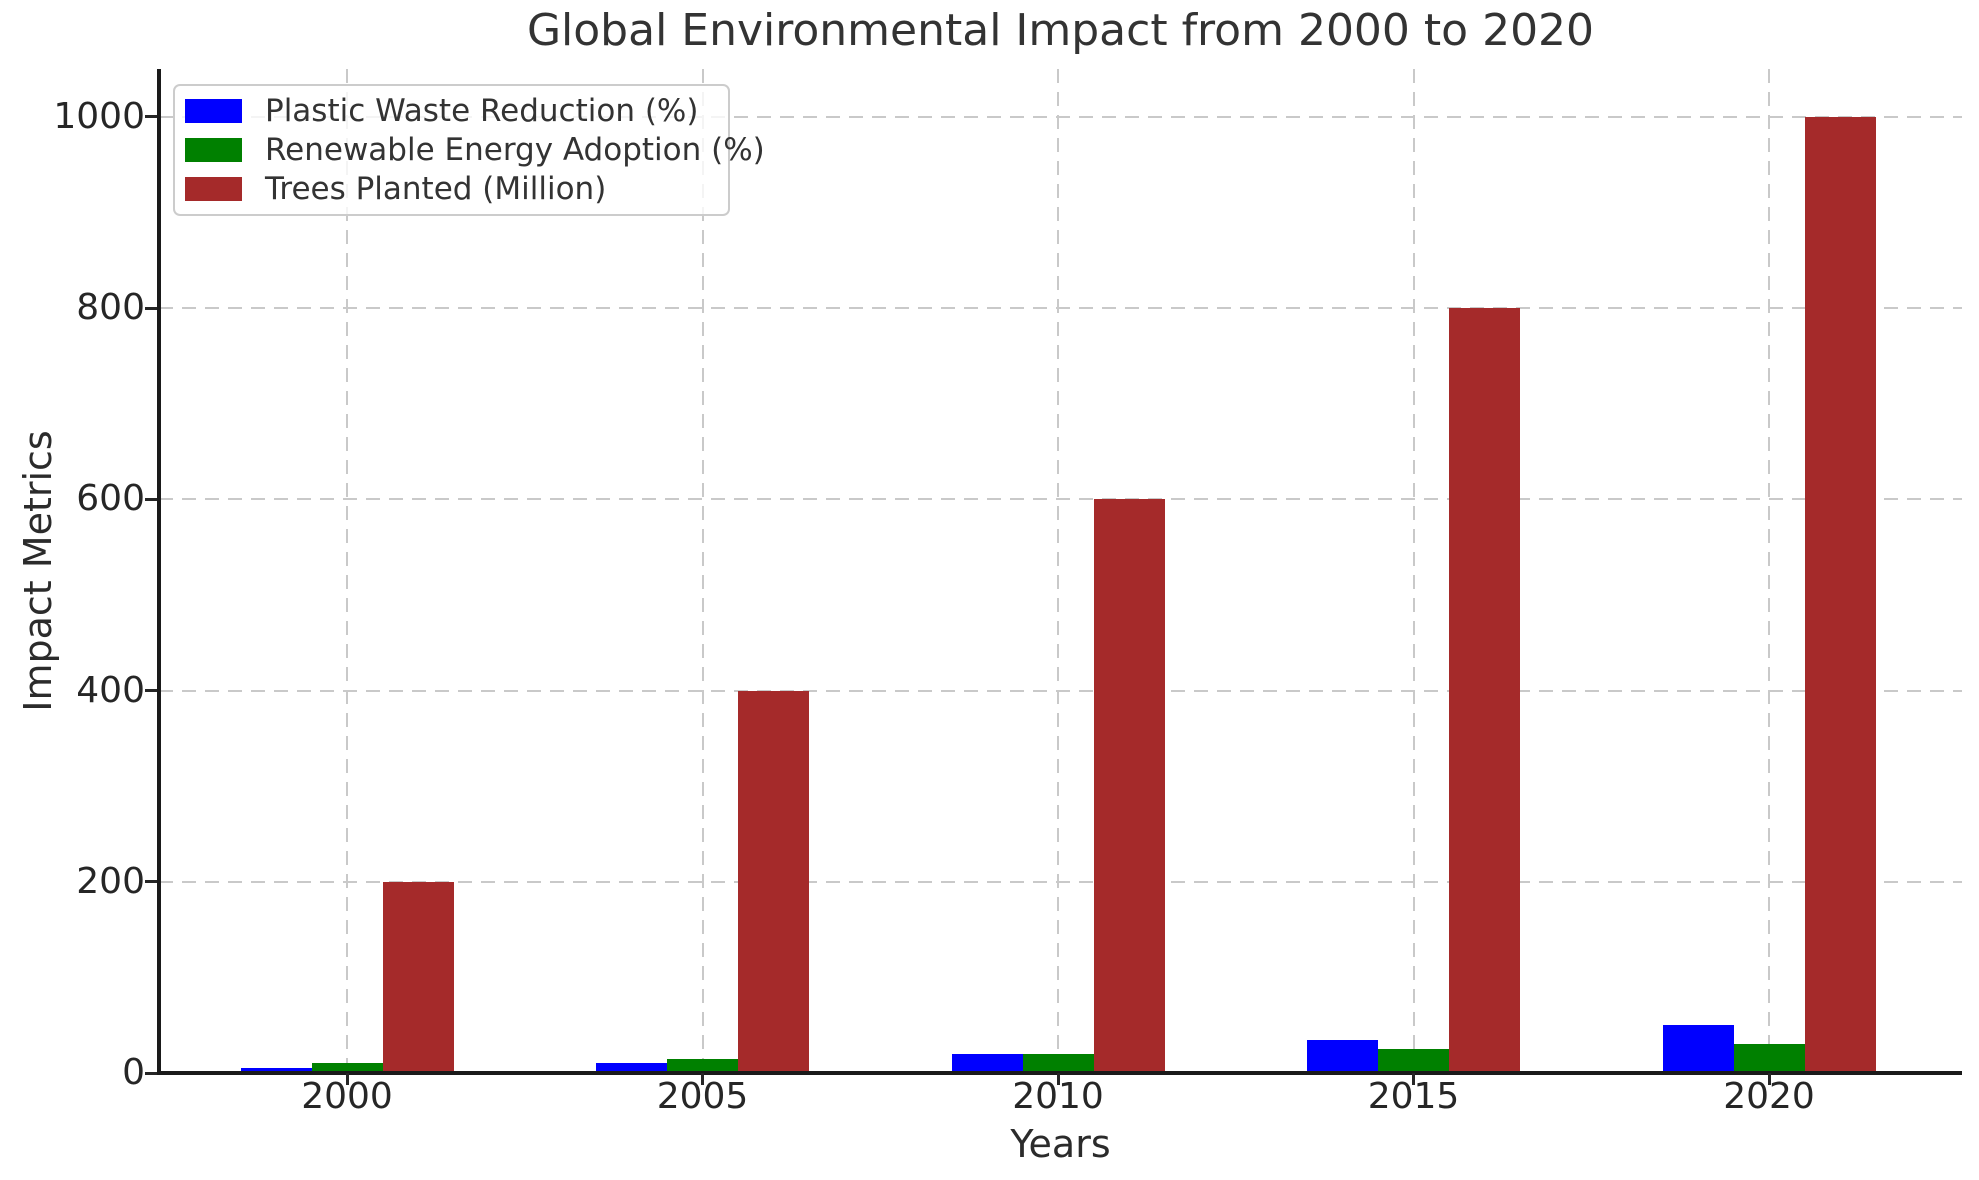 This screenshot has height=1180, width=1979. Describe the element at coordinates (418, 977) in the screenshot. I see `bar-trees-planted-million-2000` at that location.